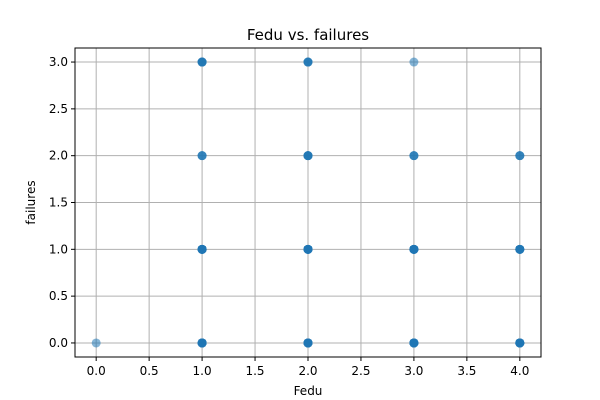  What do you see at coordinates (519, 371) in the screenshot?
I see `x-tick-label: 4.0` at bounding box center [519, 371].